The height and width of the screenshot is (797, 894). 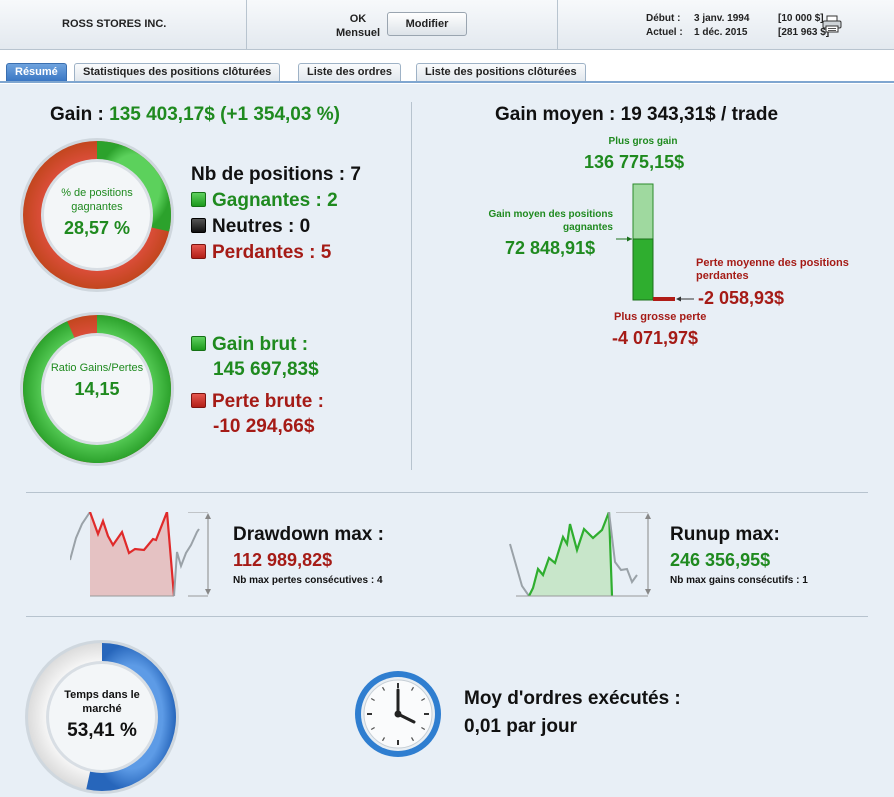 What do you see at coordinates (102, 702) in the screenshot?
I see `market-ring-title: Temps dans le marché` at bounding box center [102, 702].